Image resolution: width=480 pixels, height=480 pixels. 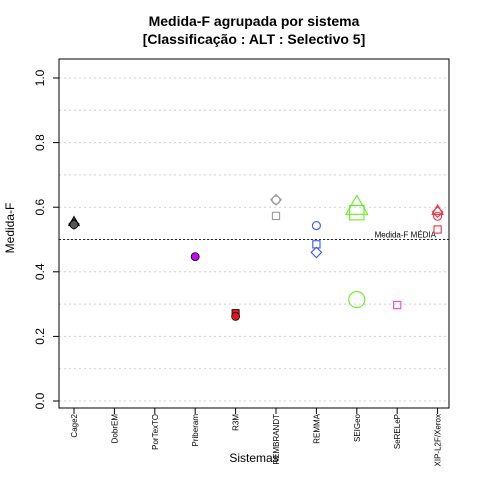 What do you see at coordinates (236, 422) in the screenshot?
I see `x-tick-label: R3M` at bounding box center [236, 422].